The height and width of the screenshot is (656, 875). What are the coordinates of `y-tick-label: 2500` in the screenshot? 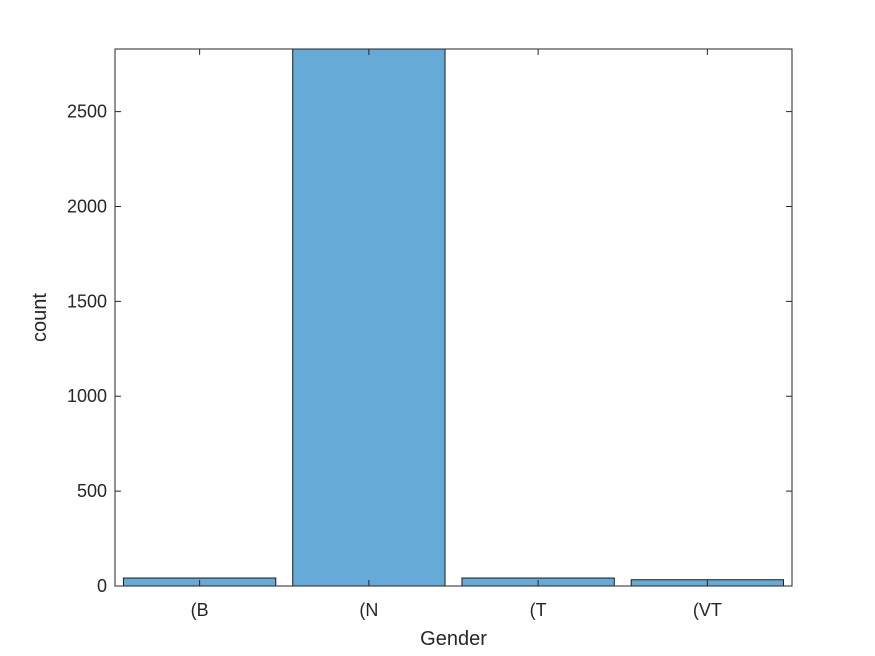 It's located at (87, 112).